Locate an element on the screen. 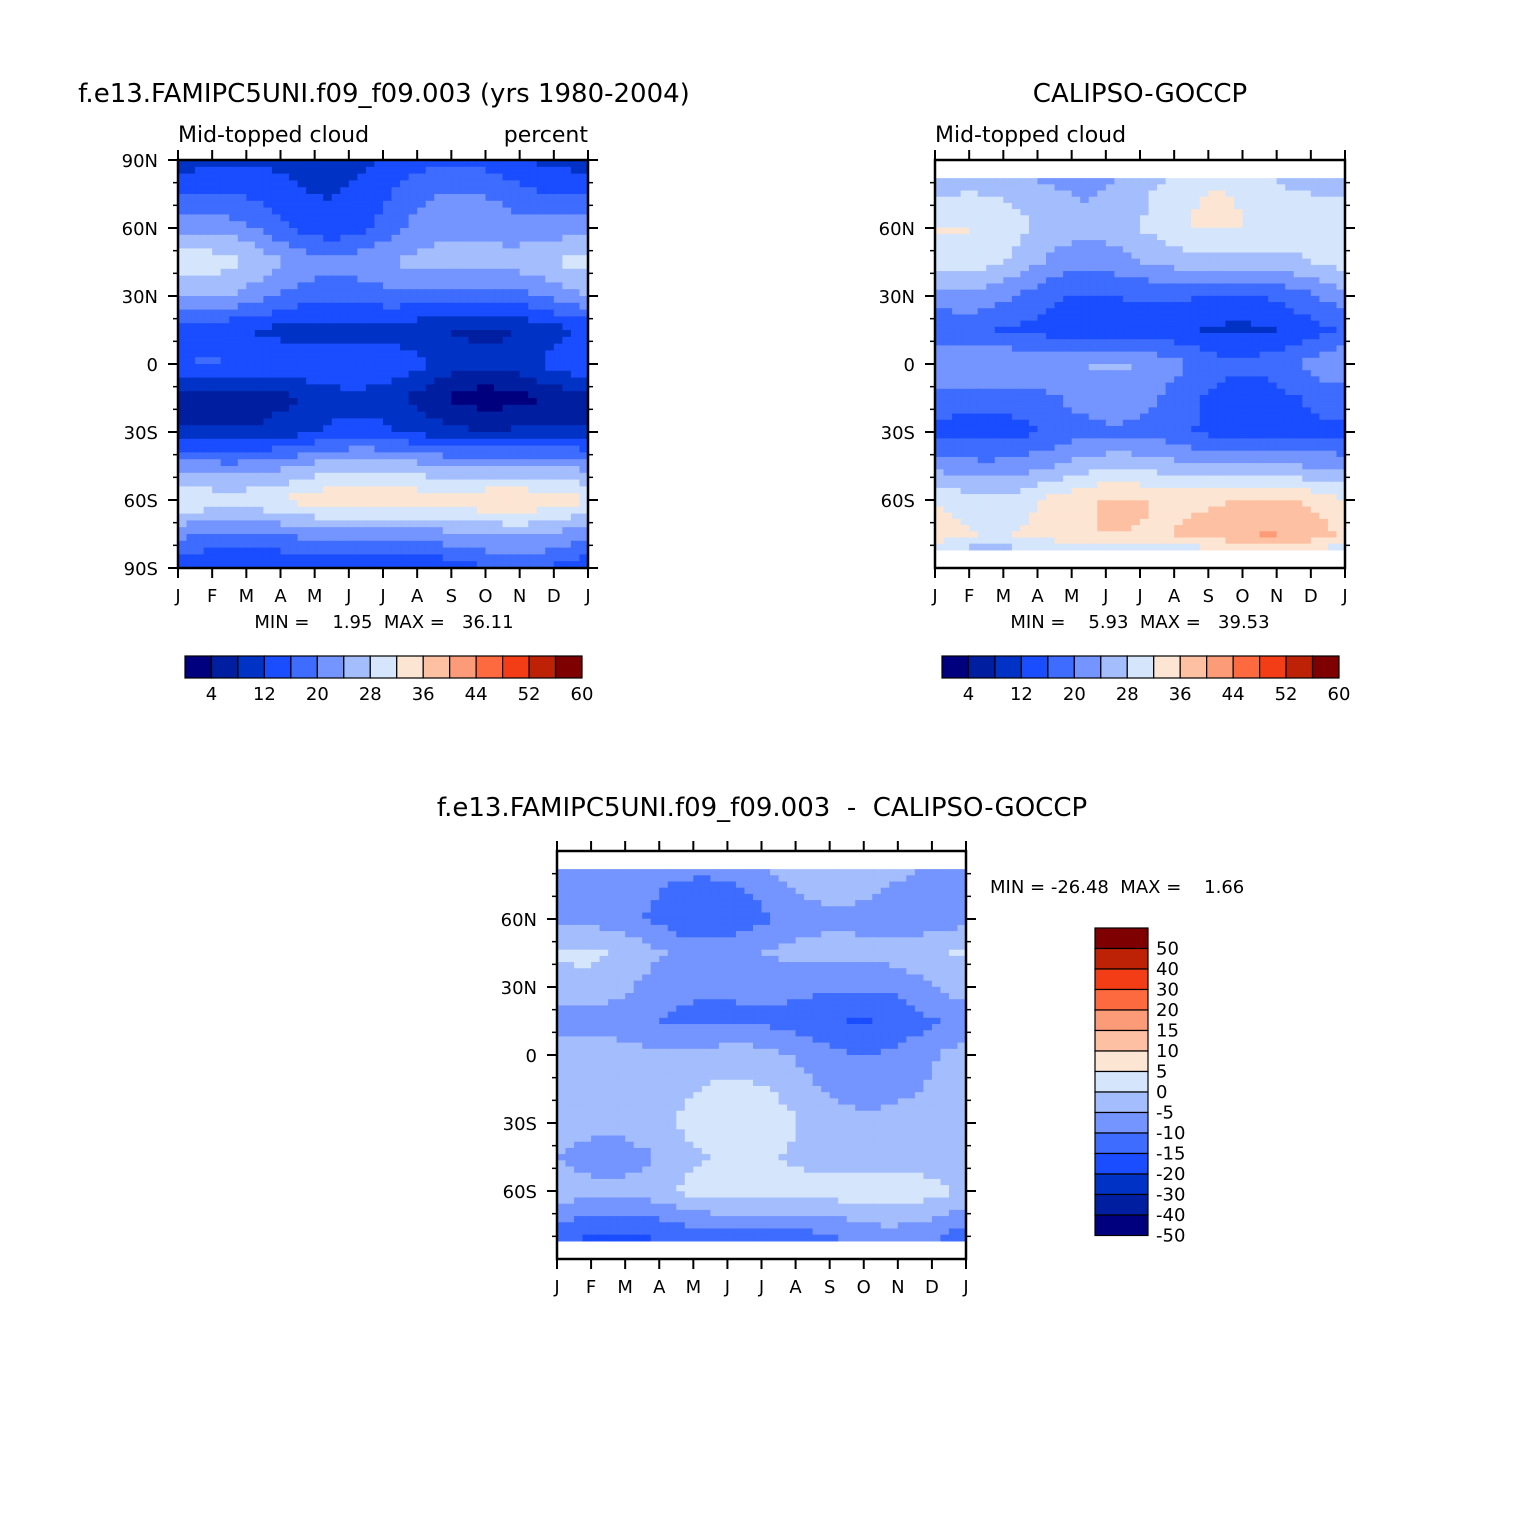  colorbar-label: 60 is located at coordinates (582, 694).